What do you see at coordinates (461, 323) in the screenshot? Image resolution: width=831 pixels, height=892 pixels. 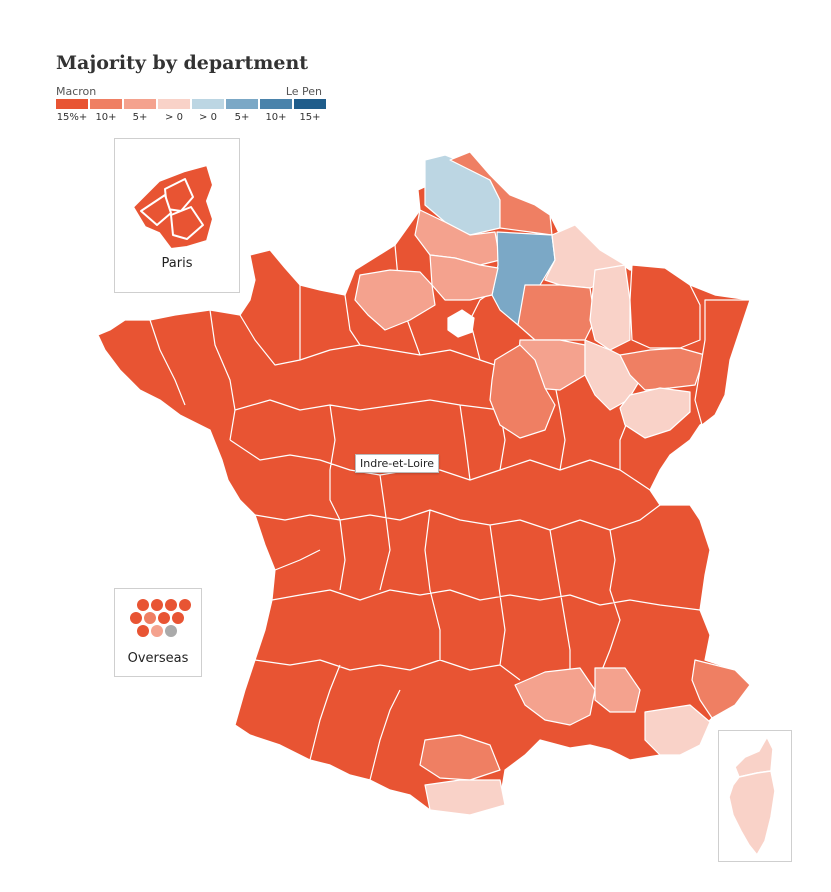 I see `paris-region` at bounding box center [461, 323].